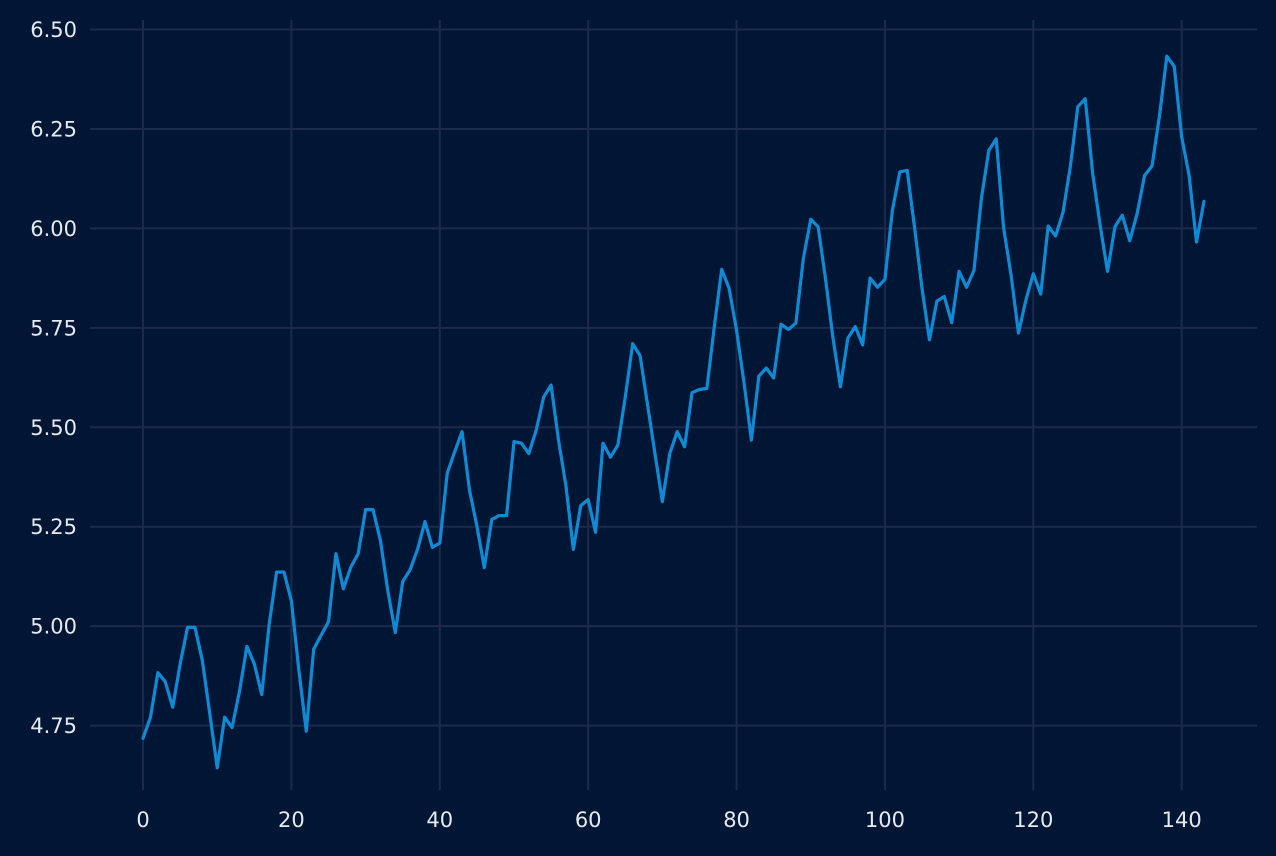  What do you see at coordinates (53, 30) in the screenshot?
I see `y-tick-label: 6.50` at bounding box center [53, 30].